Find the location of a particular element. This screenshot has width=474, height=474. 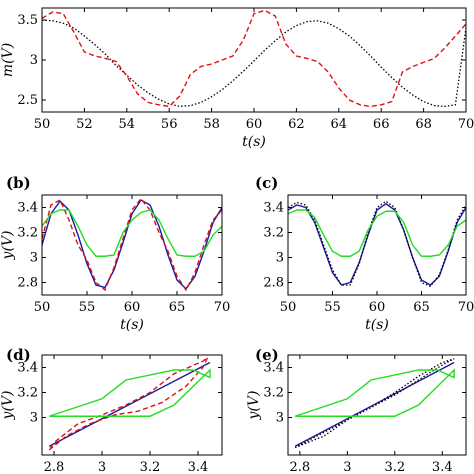

y-tick-label-a: 3.5 is located at coordinates (27, 20).